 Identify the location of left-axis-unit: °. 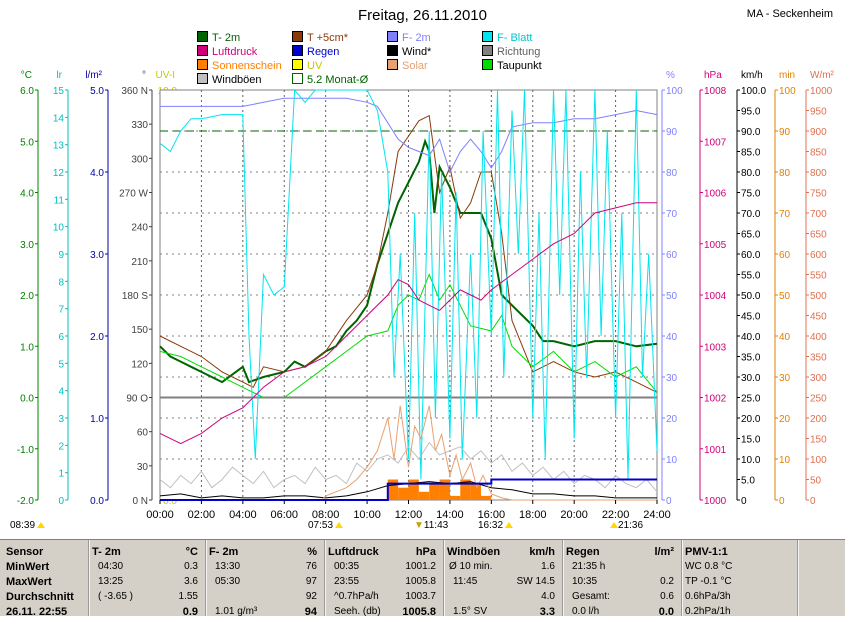
(144, 75).